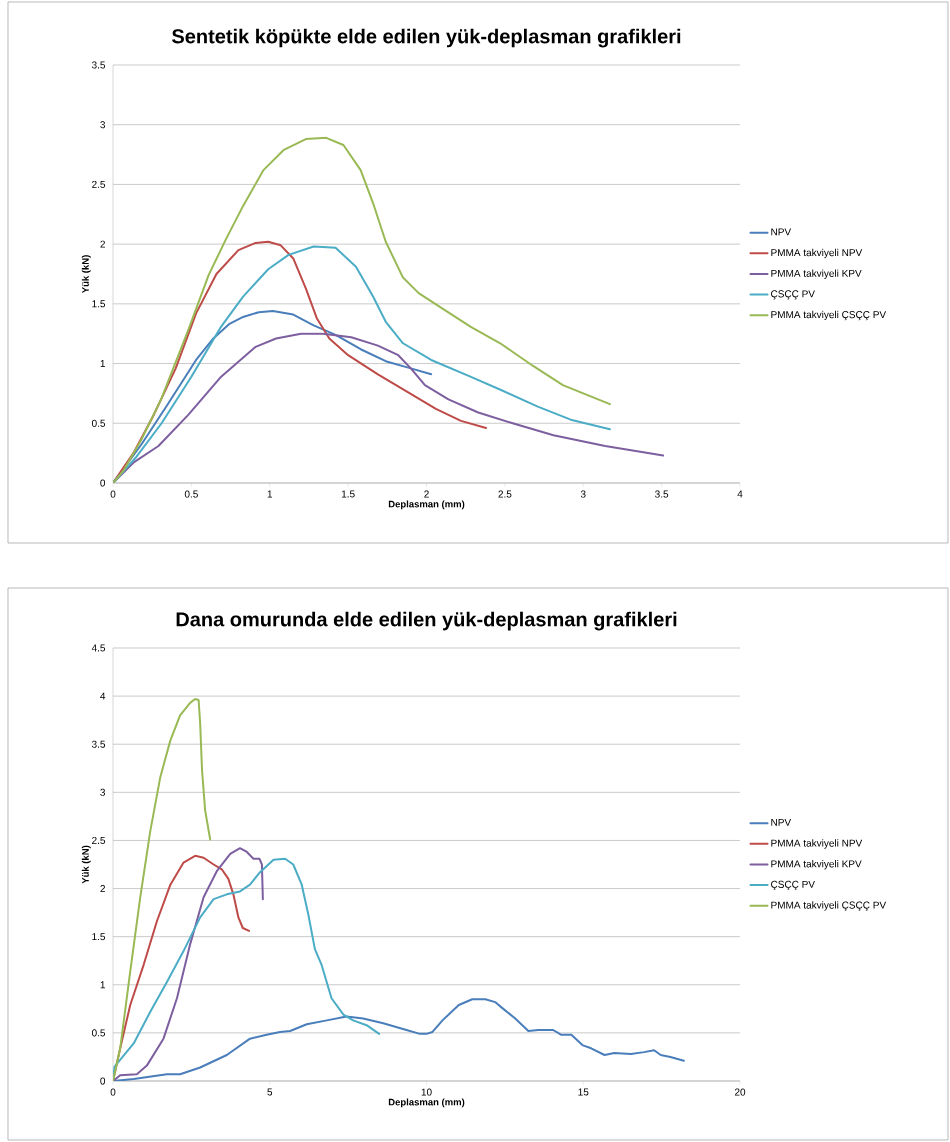 The height and width of the screenshot is (1142, 950). I want to click on x-tick-label: 1.5, so click(348, 494).